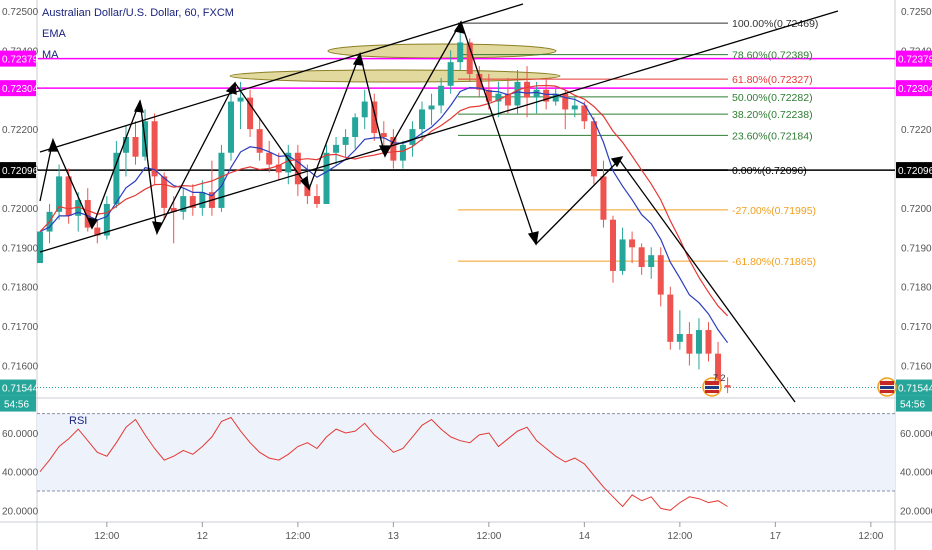 This screenshot has width=932, height=550. Describe the element at coordinates (914, 403) in the screenshot. I see `countdown-badge-right` at that location.